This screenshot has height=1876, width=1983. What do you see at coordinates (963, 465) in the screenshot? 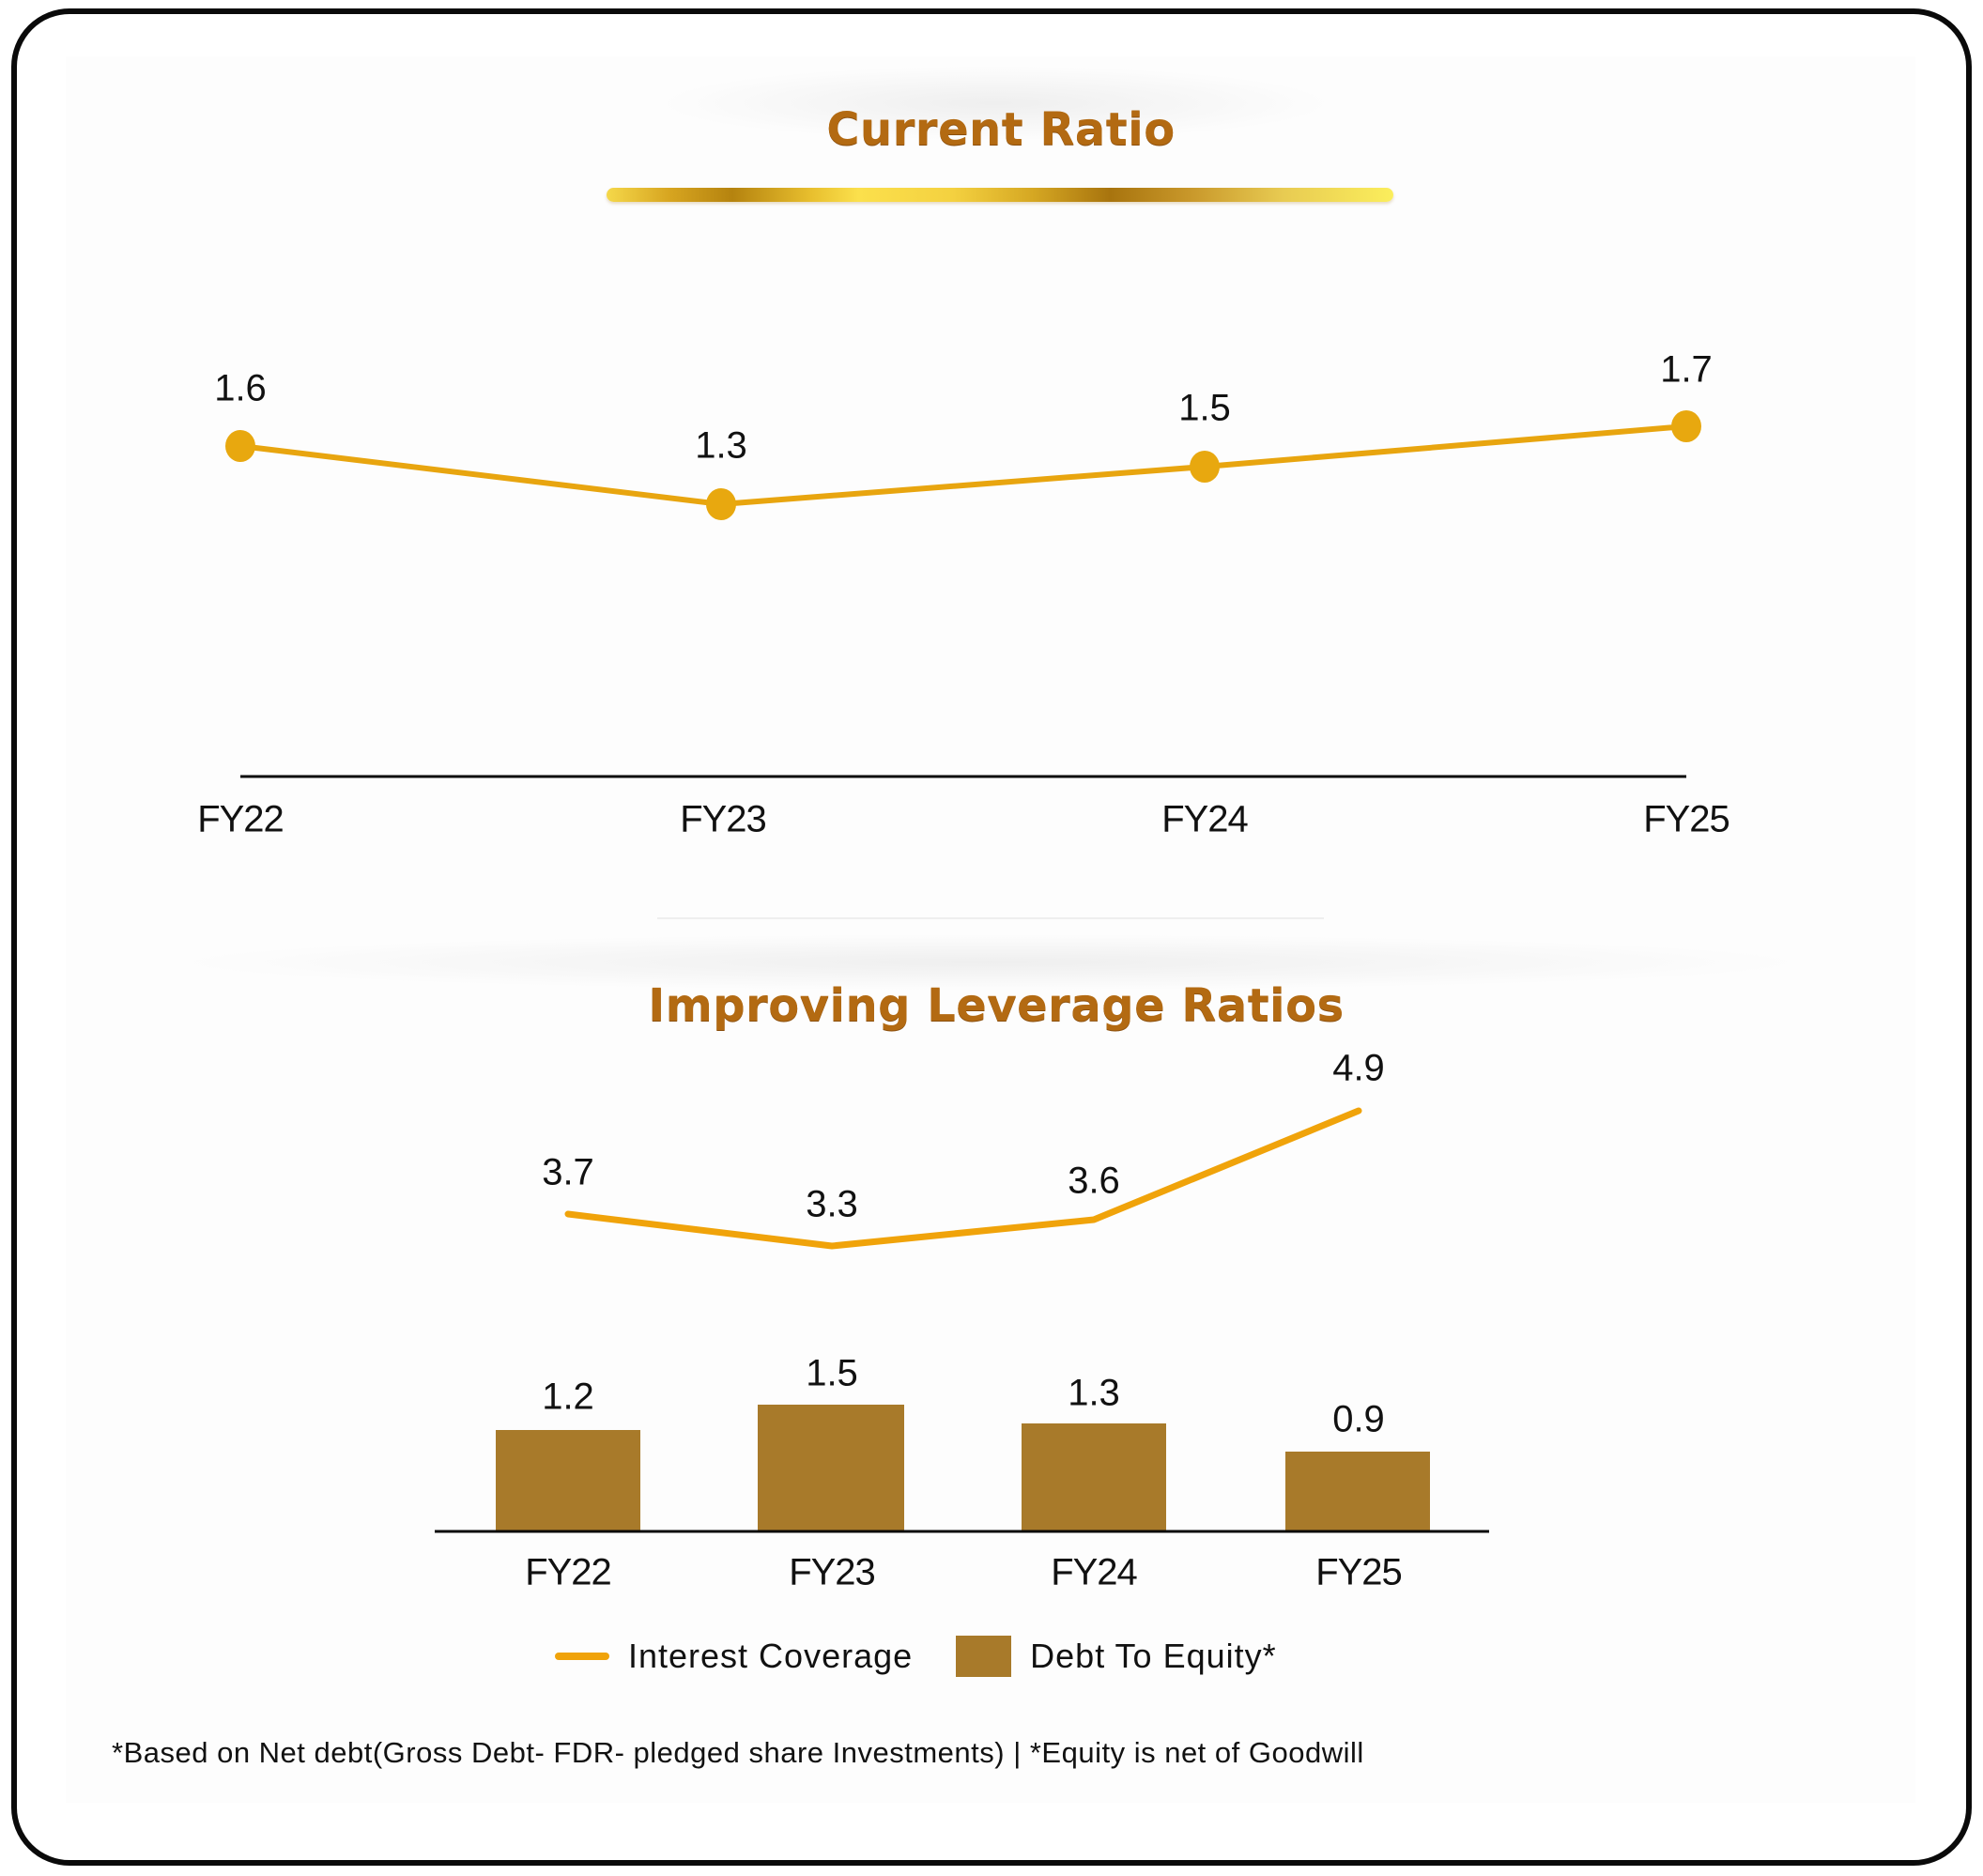
I see `current-ratio-line-series` at bounding box center [963, 465].